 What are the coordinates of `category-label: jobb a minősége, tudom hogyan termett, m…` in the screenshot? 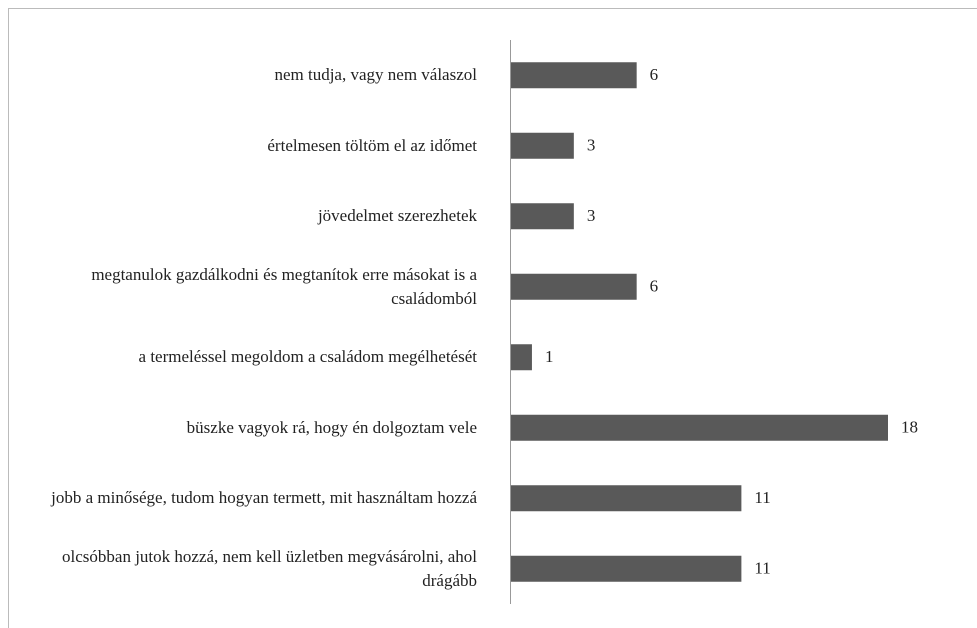 It's located at (264, 498).